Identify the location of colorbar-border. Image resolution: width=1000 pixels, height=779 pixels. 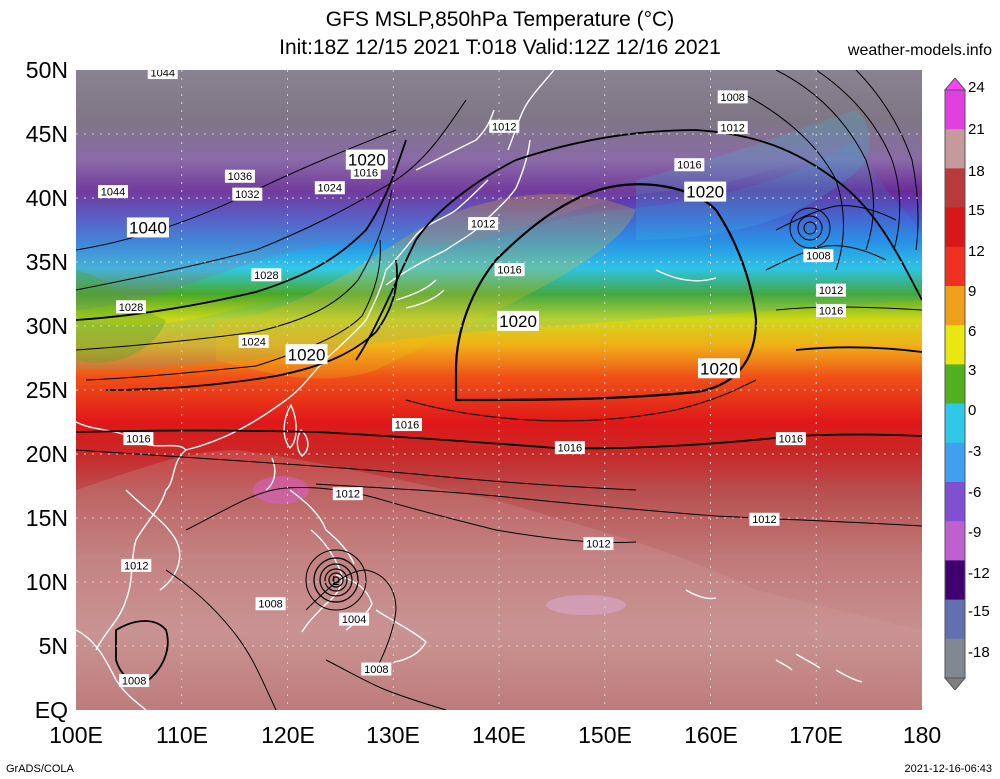
(955, 384).